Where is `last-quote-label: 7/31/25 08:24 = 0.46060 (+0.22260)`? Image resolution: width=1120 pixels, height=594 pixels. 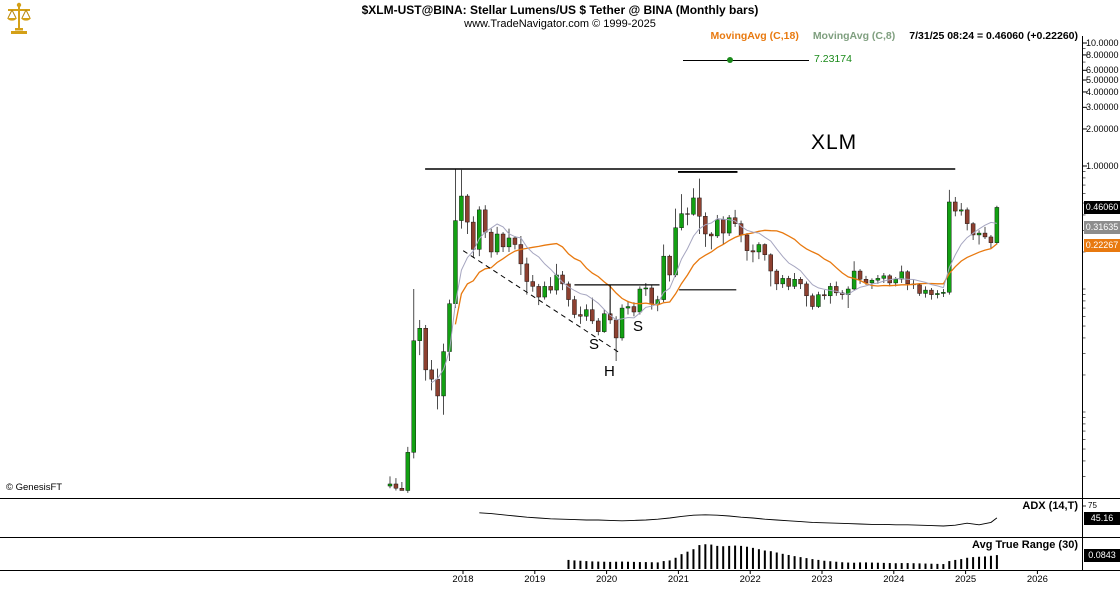
last-quote-label: 7/31/25 08:24 = 0.46060 (+0.22260) is located at coordinates (993, 36).